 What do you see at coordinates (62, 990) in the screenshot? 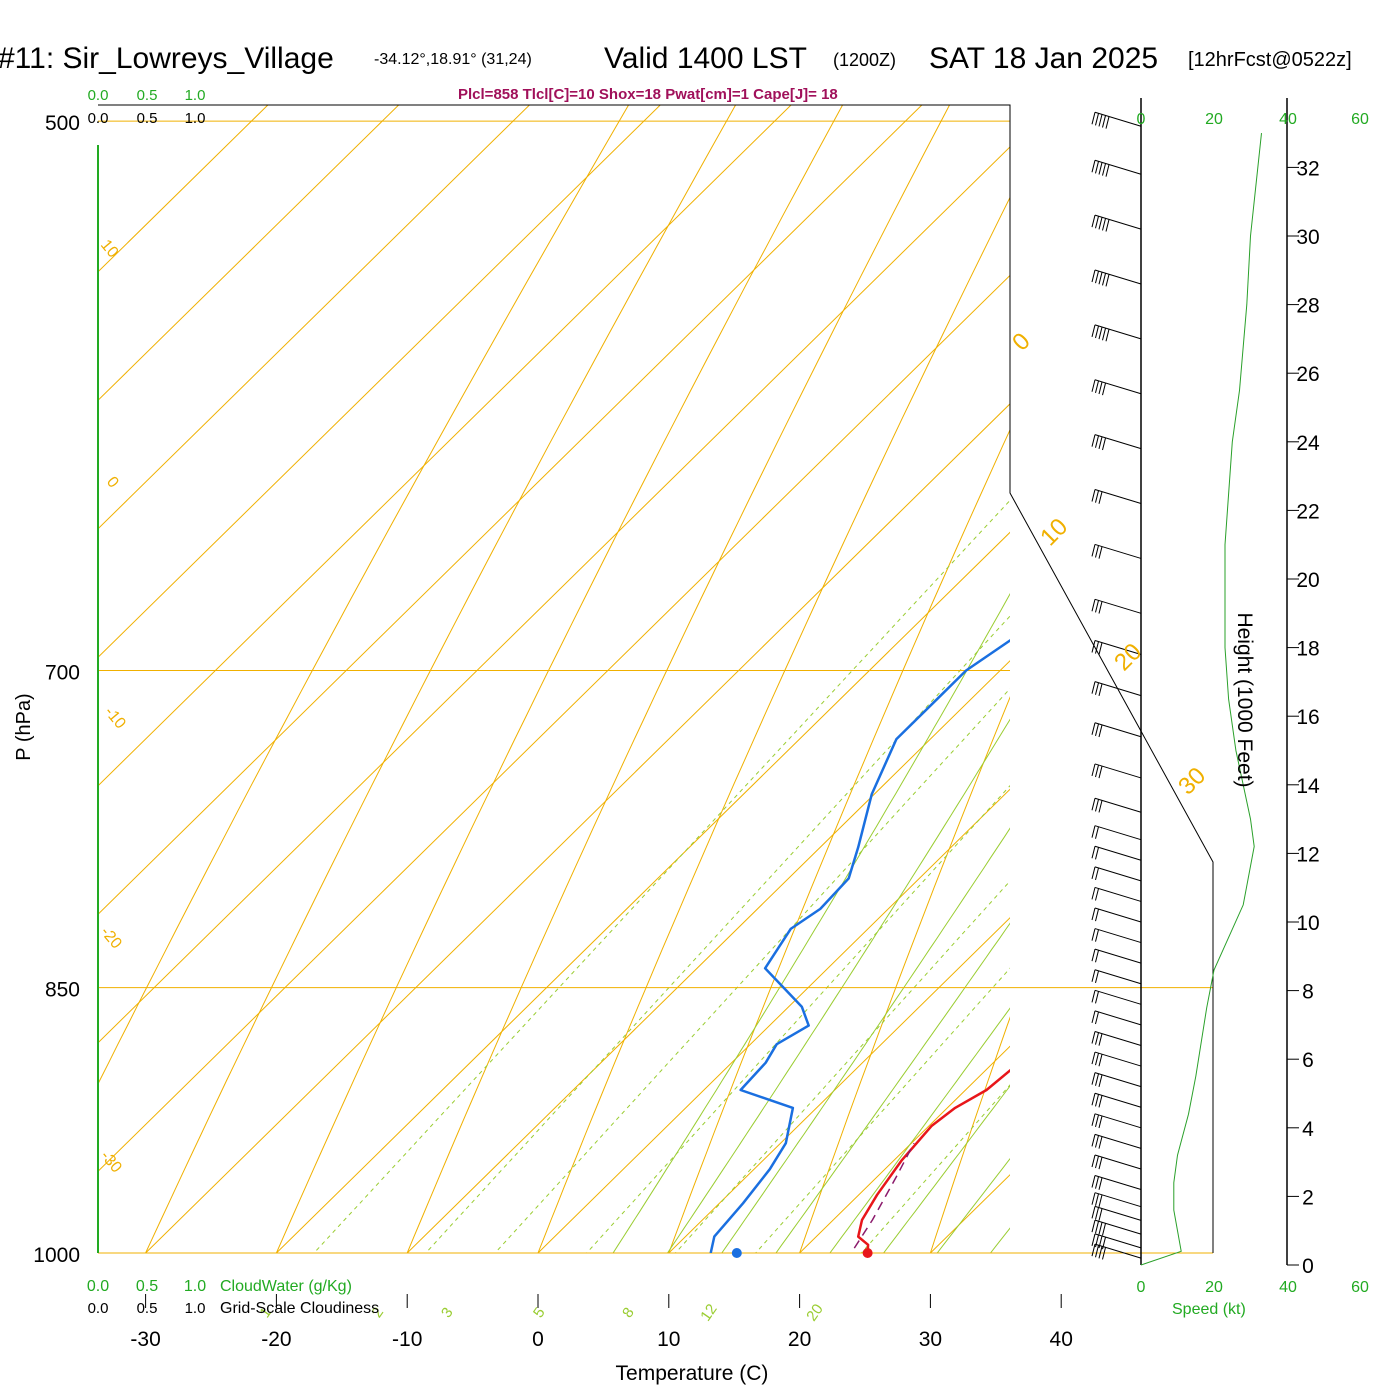
I see `pressure-tick-label: 850` at bounding box center [62, 990].